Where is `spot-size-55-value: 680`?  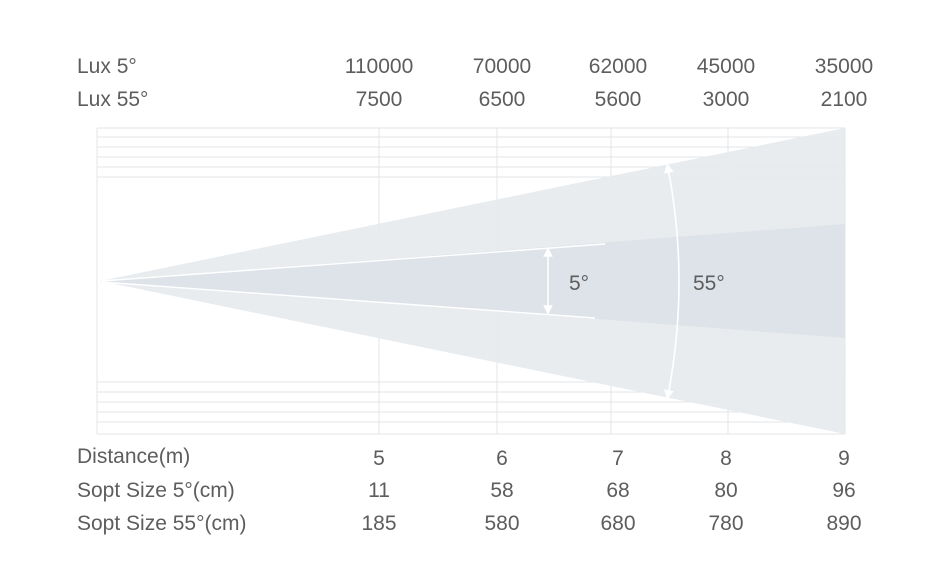
spot-size-55-value: 680 is located at coordinates (618, 523).